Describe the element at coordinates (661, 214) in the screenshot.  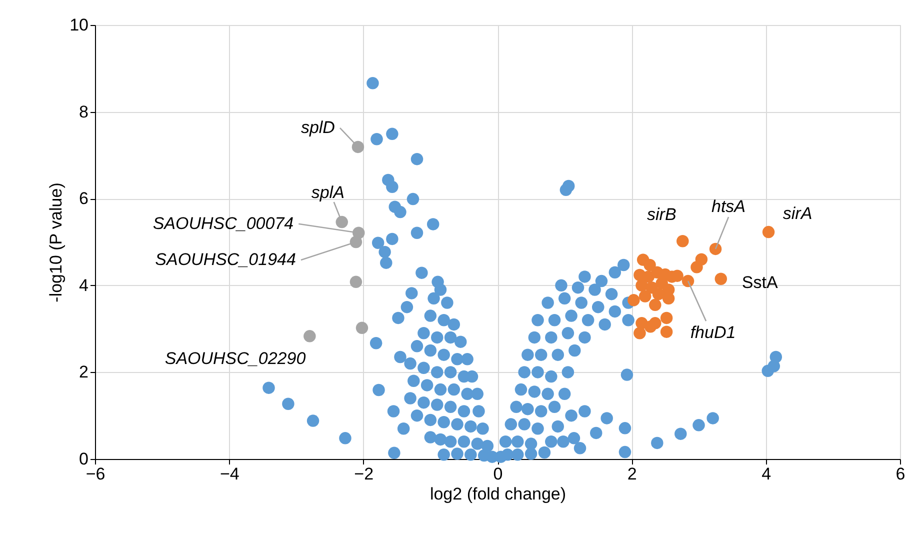
I see `annotation: sirB` at that location.